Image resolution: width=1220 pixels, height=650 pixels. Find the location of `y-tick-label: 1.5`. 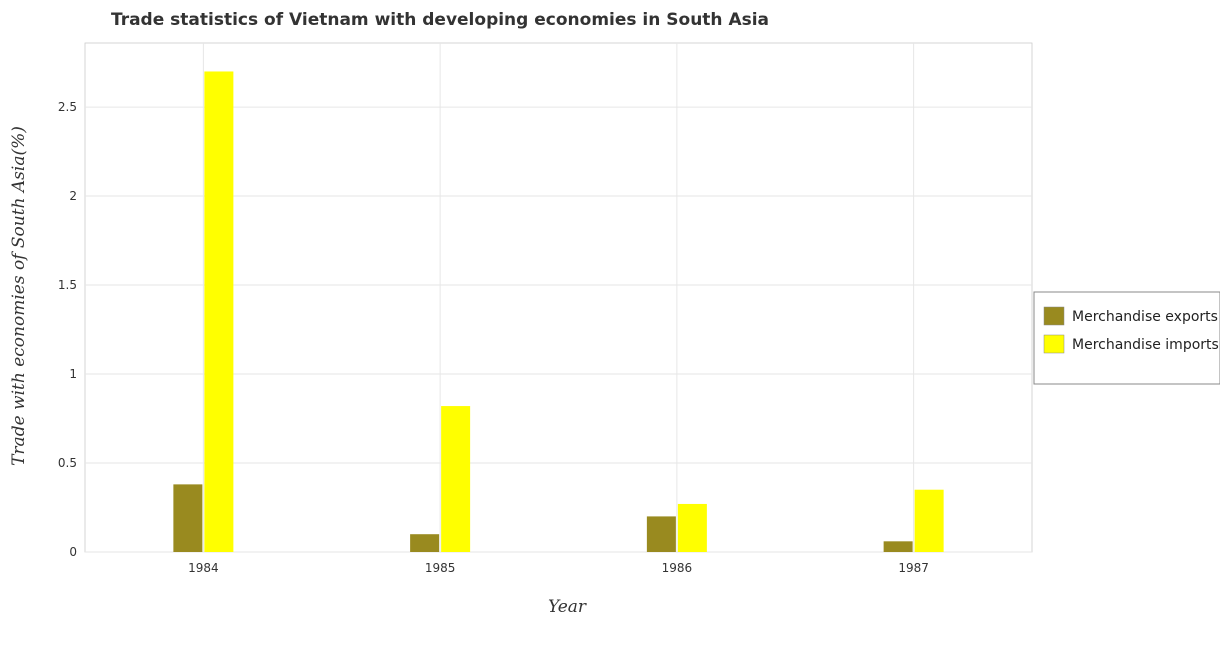

y-tick-label: 1.5 is located at coordinates (67, 285).